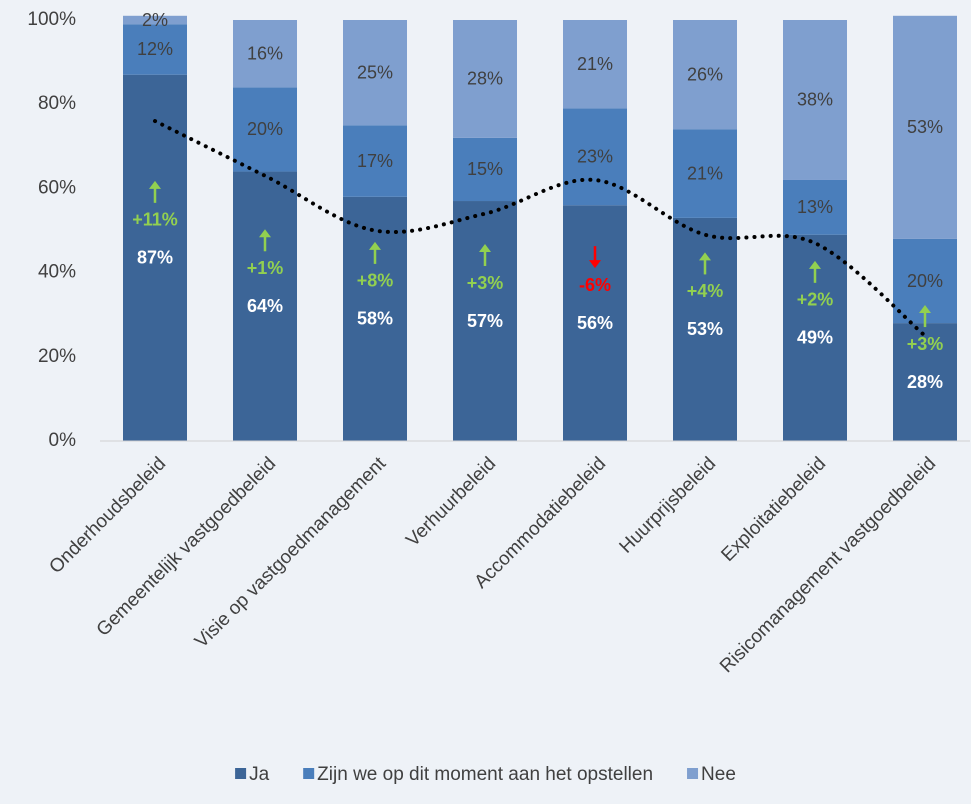 Image resolution: width=971 pixels, height=804 pixels. I want to click on change-label: +8%, so click(375, 281).